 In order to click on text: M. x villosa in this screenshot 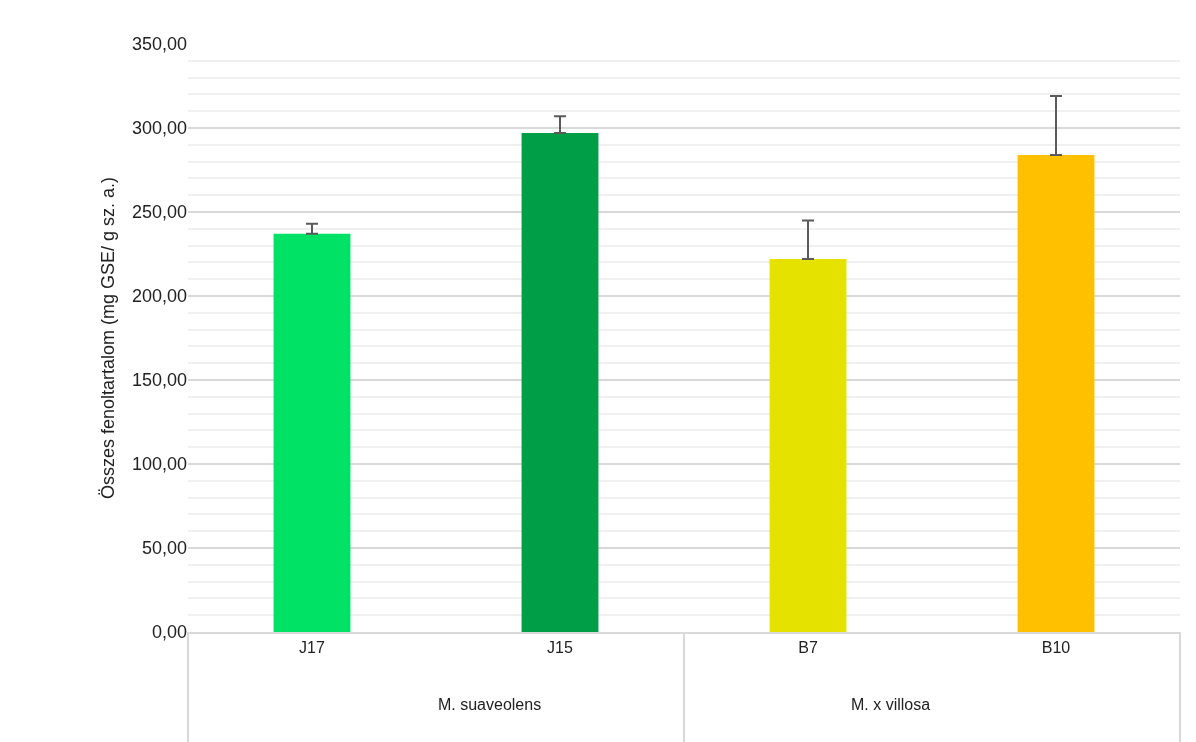, I will do `click(891, 704)`.